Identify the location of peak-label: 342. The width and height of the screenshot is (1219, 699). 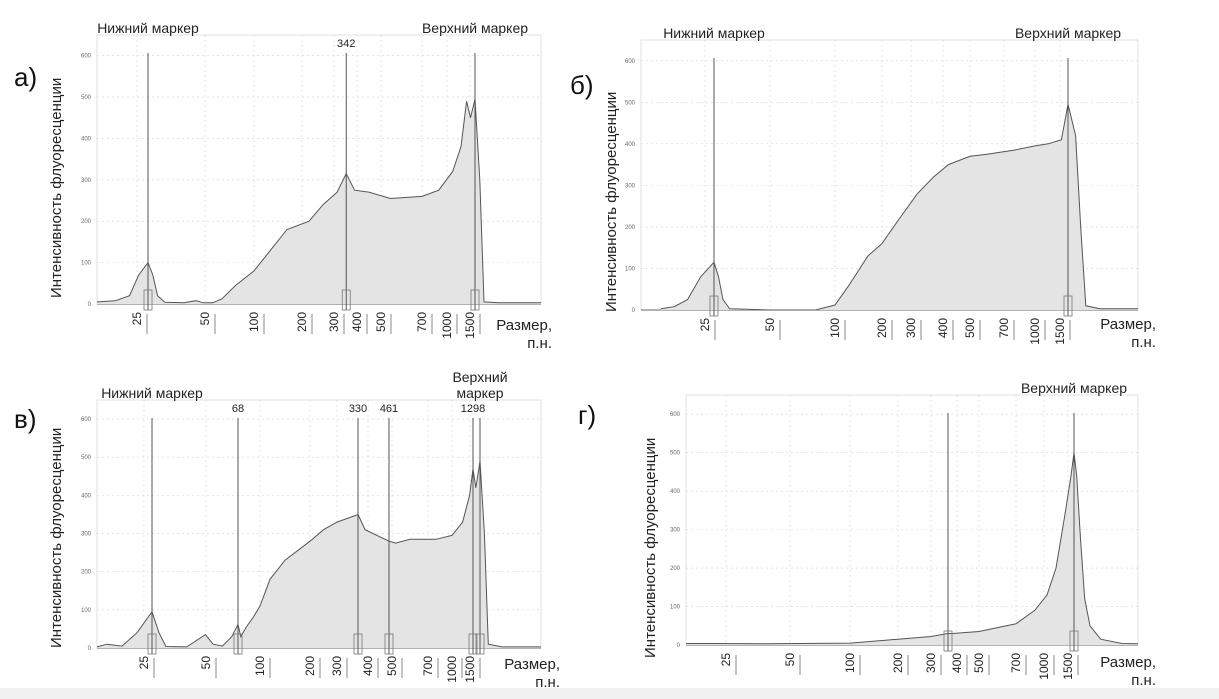
(346, 44).